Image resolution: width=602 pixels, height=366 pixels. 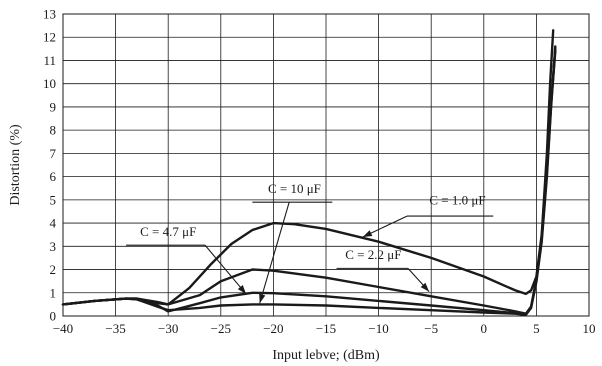 I want to click on y-tick-label: 3, so click(x=53, y=246).